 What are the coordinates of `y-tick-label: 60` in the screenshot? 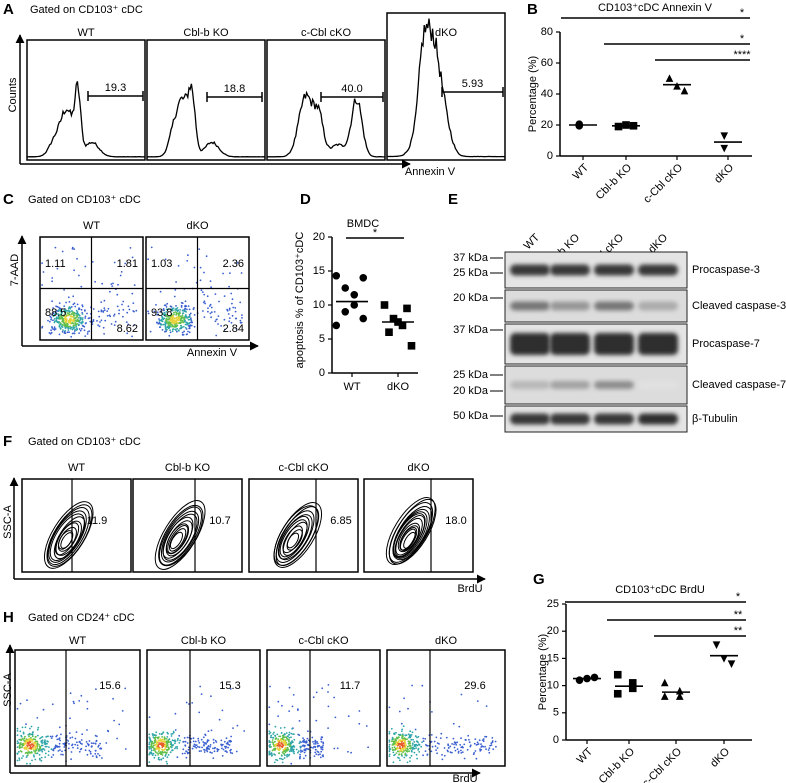 It's located at (547, 63).